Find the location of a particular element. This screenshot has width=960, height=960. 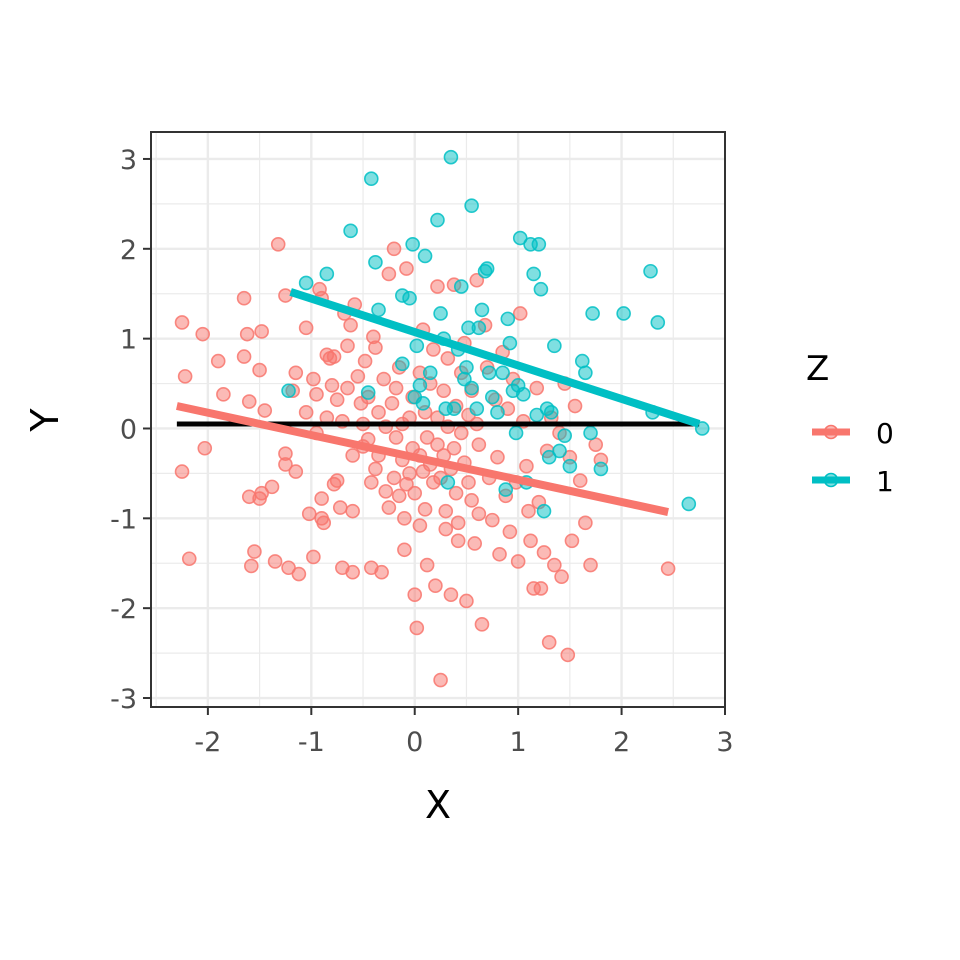

y-tick-label: 3 is located at coordinates (128, 160).